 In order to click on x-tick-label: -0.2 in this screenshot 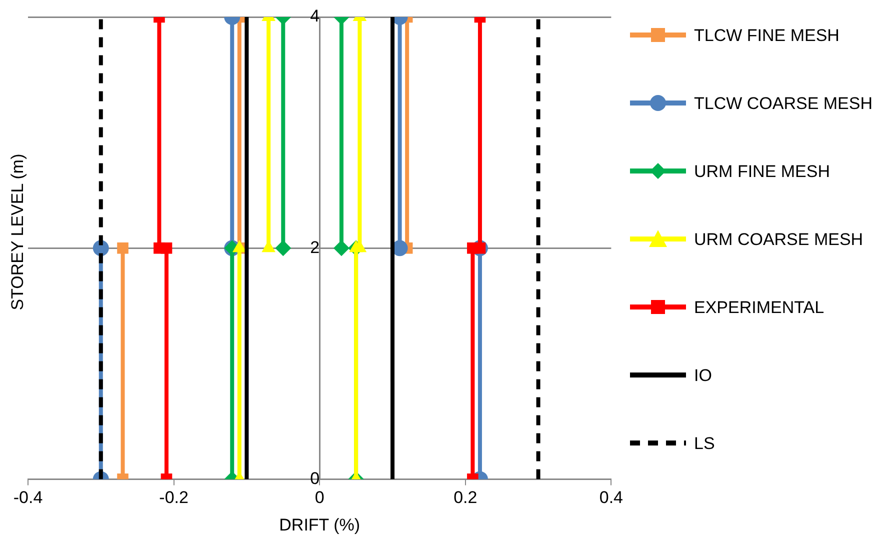, I will do `click(173, 498)`.